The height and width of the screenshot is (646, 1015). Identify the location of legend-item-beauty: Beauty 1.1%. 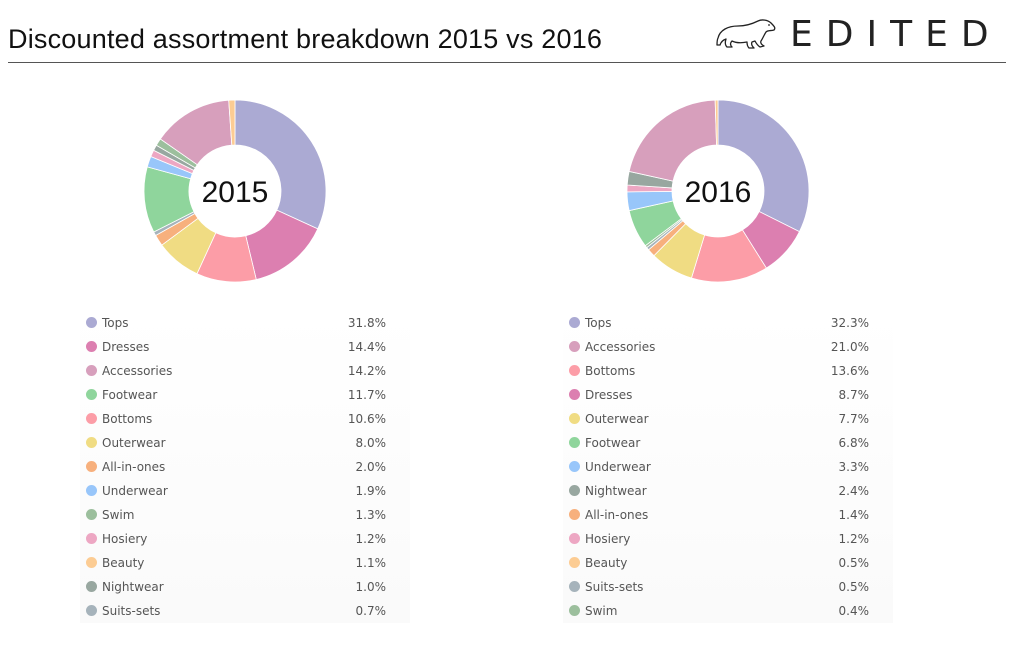
(245, 563).